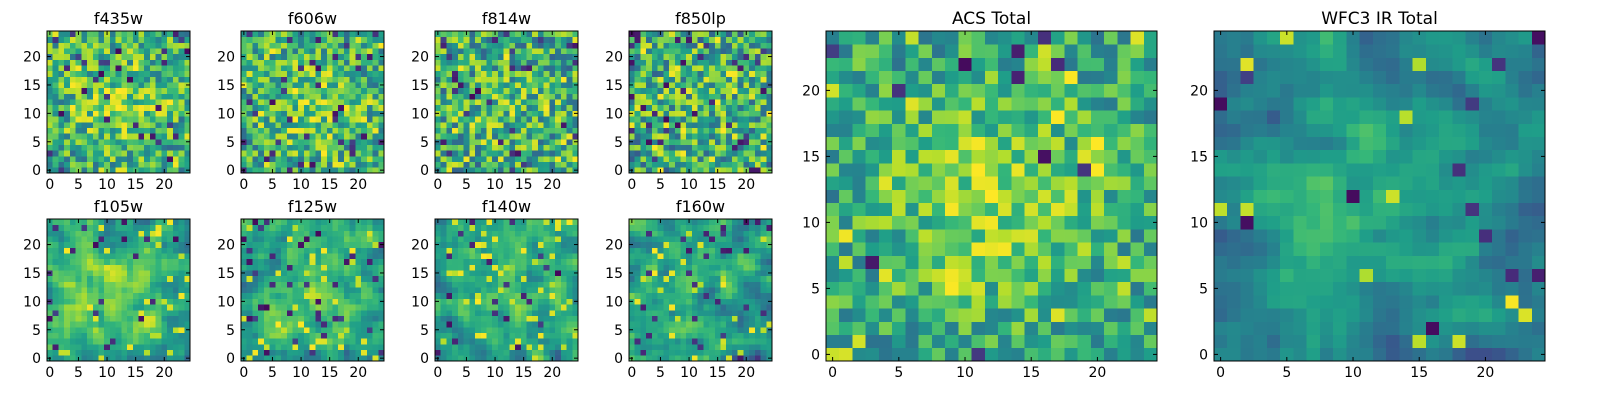 Image resolution: width=1600 pixels, height=400 pixels. I want to click on y-tick-label: 0, so click(36, 171).